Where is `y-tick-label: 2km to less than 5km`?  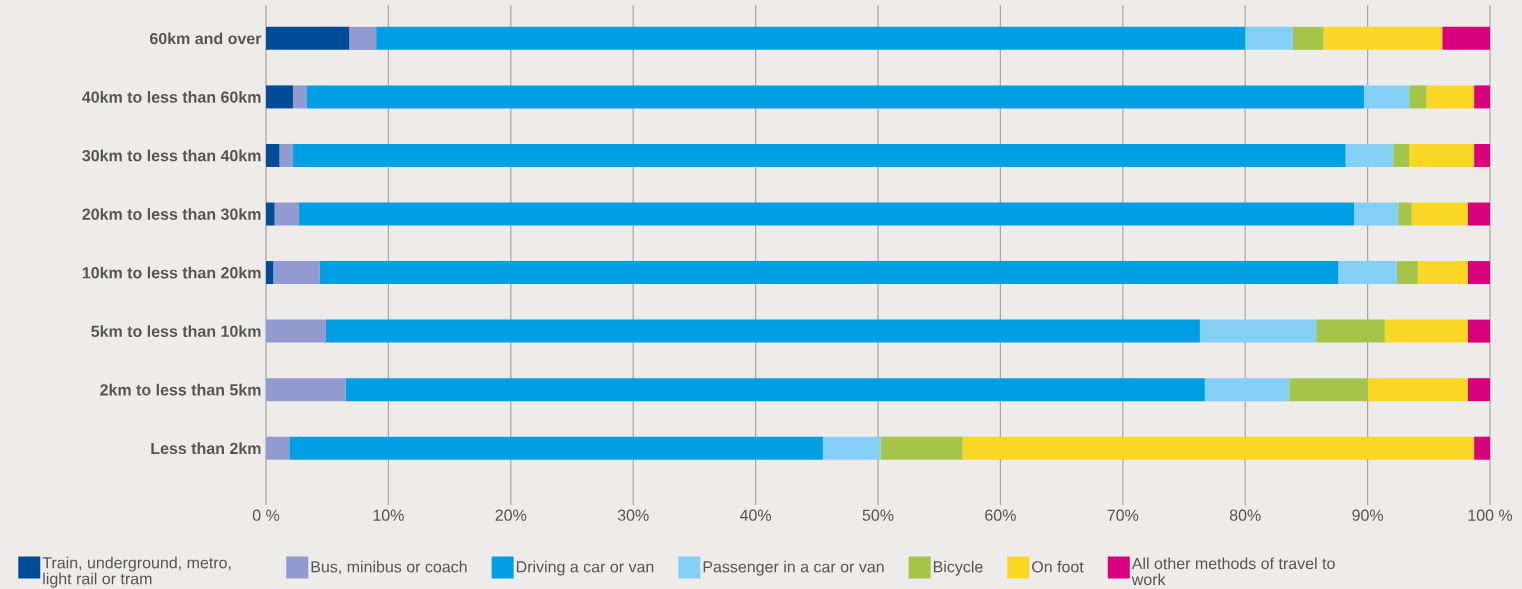
y-tick-label: 2km to less than 5km is located at coordinates (180, 389).